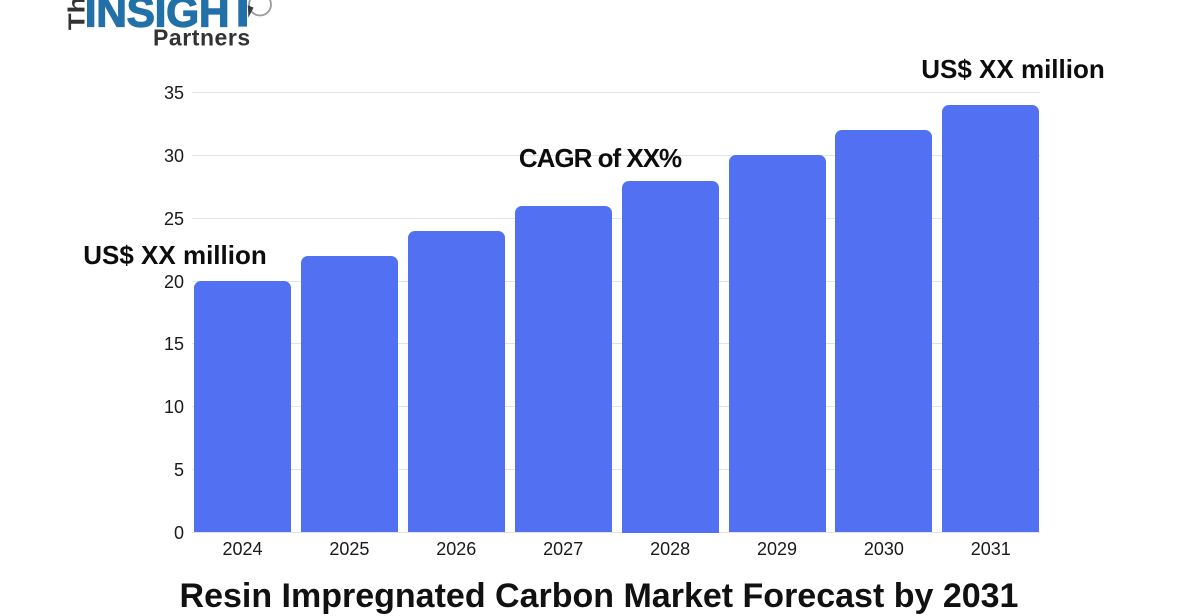  What do you see at coordinates (157, 18) in the screenshot?
I see `svg-text: INSIGH` at bounding box center [157, 18].